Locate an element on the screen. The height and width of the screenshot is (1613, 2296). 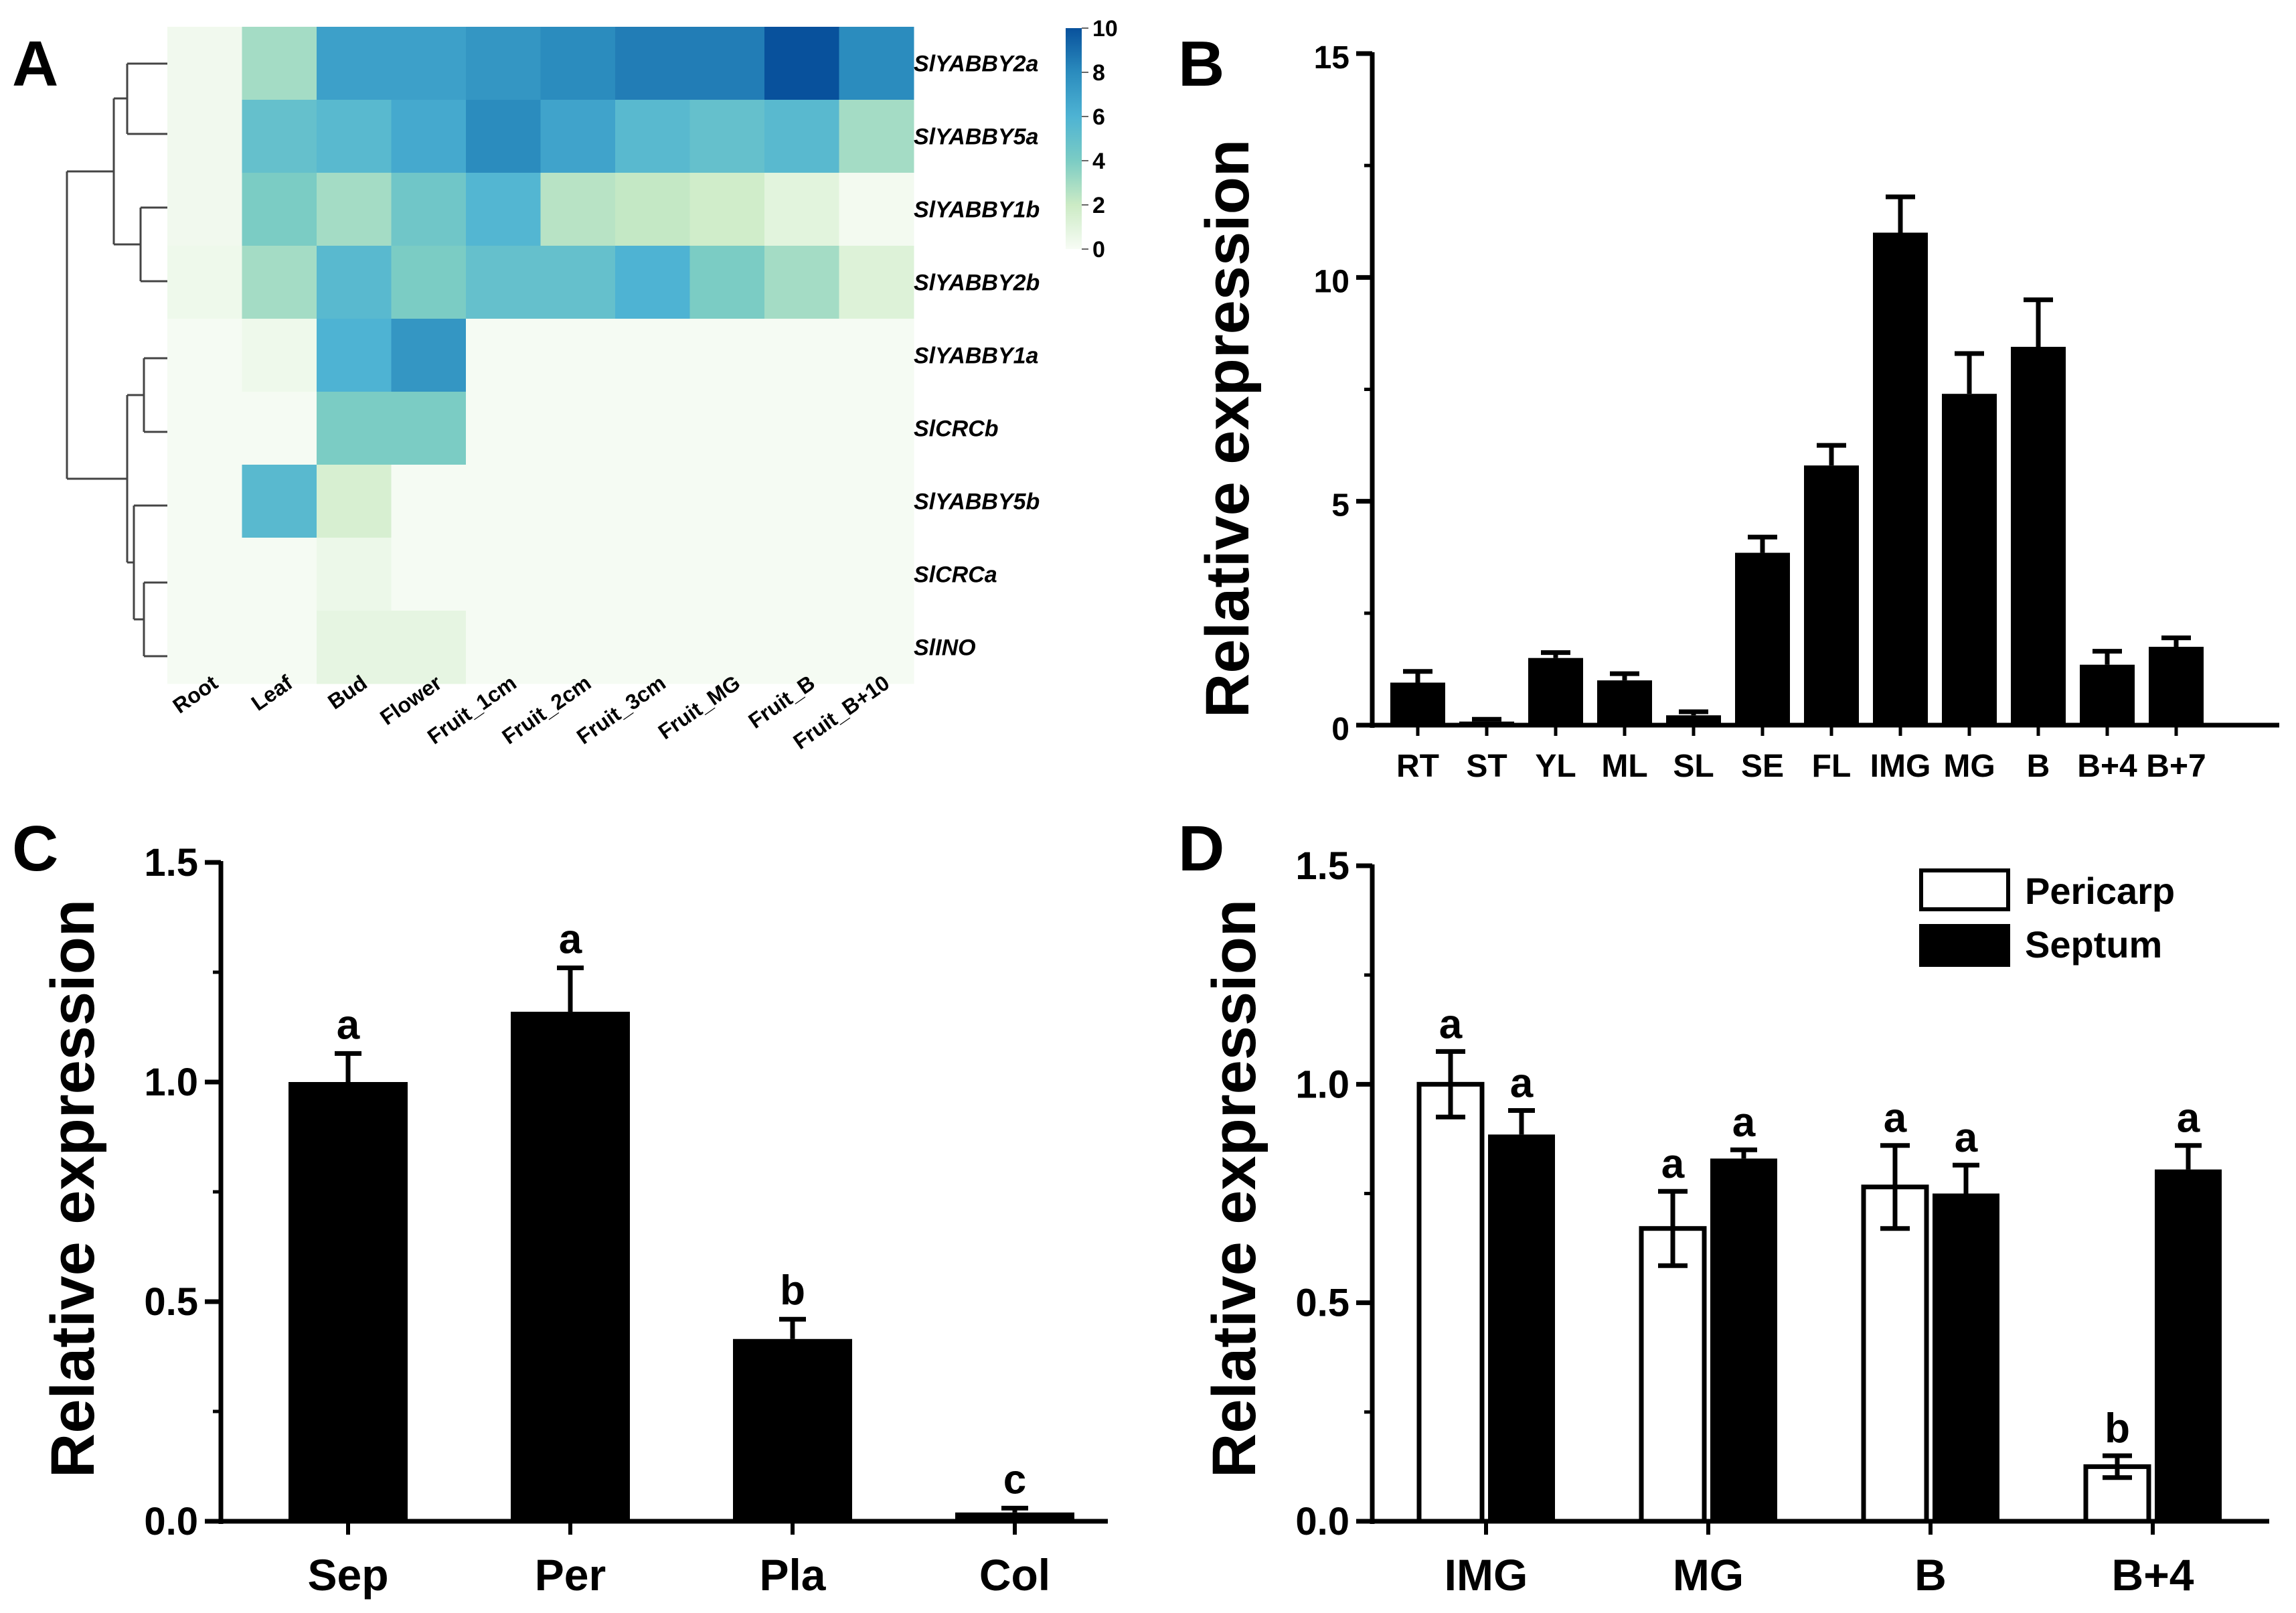
y-axis-title-b: Relative expression is located at coordinates (1228, 429).